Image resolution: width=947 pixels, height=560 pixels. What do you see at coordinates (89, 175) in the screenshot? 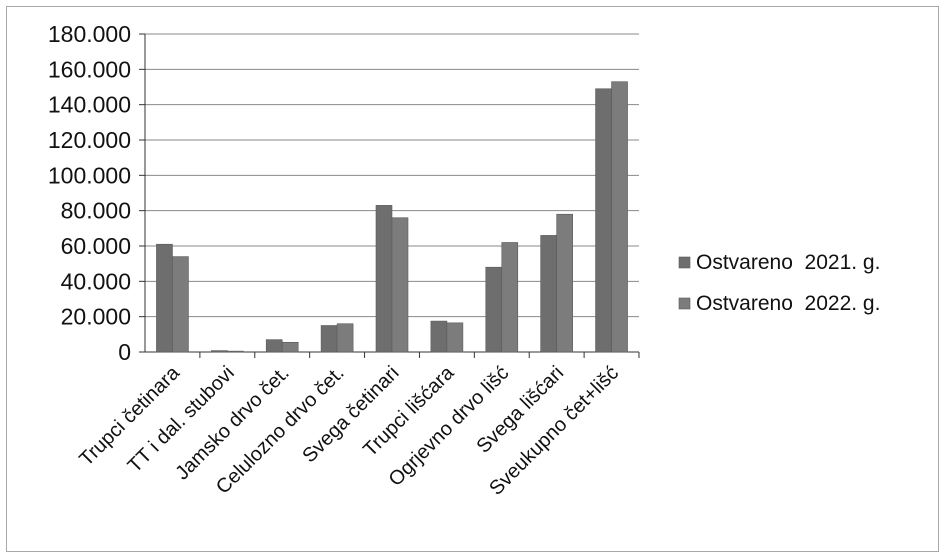
I see `y-tick-label: 100.000` at bounding box center [89, 175].